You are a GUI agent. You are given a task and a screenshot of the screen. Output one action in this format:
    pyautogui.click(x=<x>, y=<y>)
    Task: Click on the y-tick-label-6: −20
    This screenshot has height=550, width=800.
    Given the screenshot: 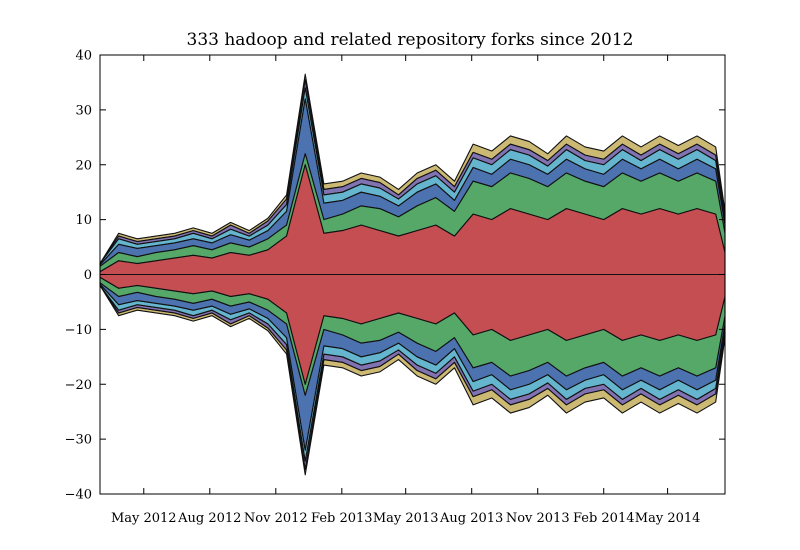 What is the action you would take?
    pyautogui.click(x=78, y=385)
    